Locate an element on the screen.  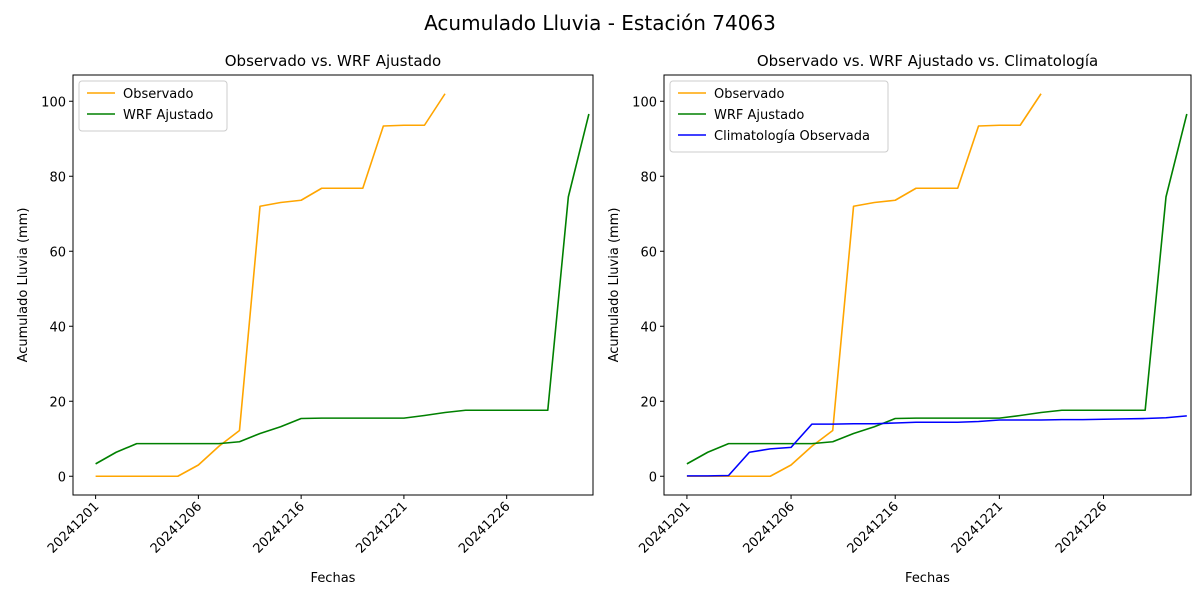
figure-suptitle: Acumulado Lluvia - Estación 74063 is located at coordinates (600, 23).